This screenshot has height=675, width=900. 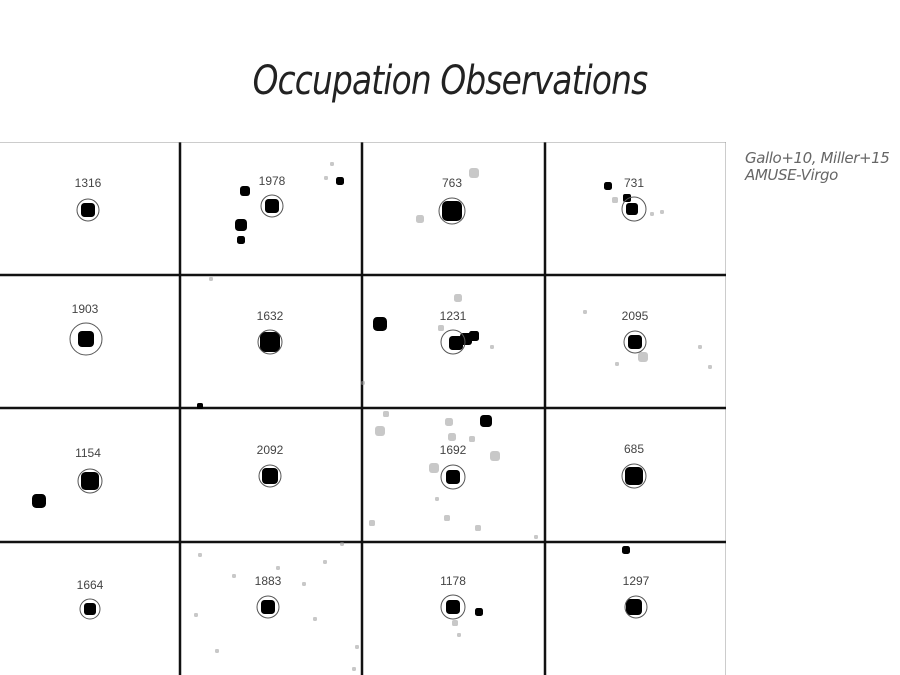 I want to click on cutout-label: 1154, so click(x=88, y=453).